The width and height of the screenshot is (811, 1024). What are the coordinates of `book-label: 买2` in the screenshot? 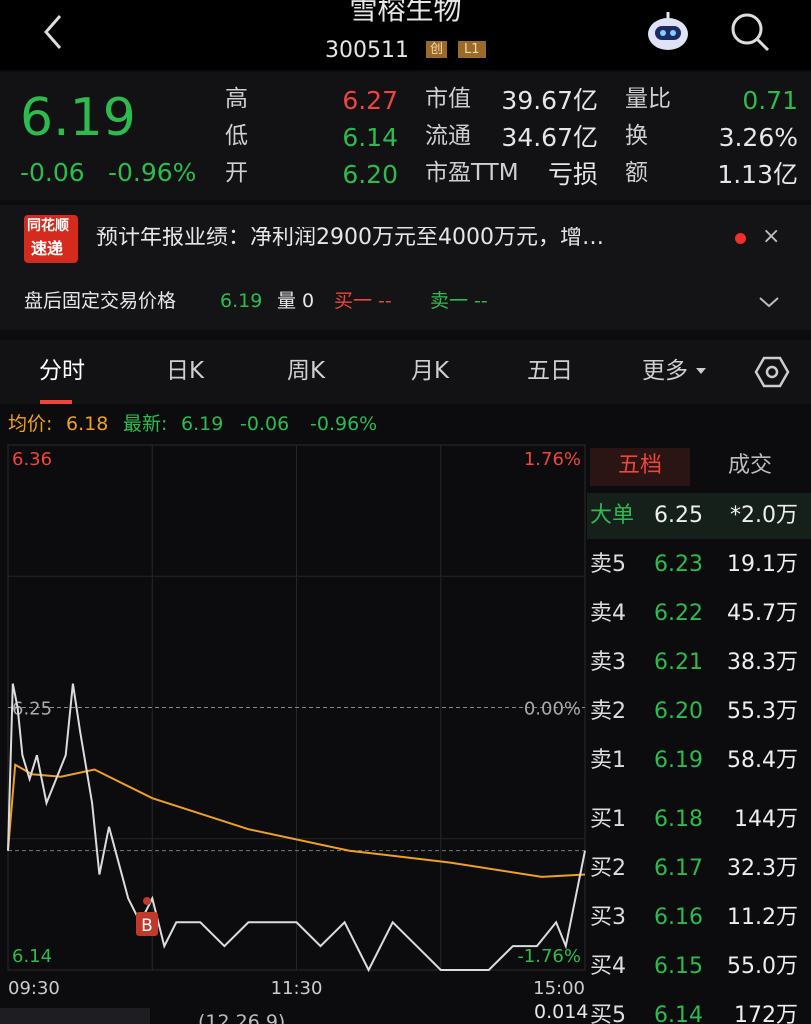 It's located at (608, 868).